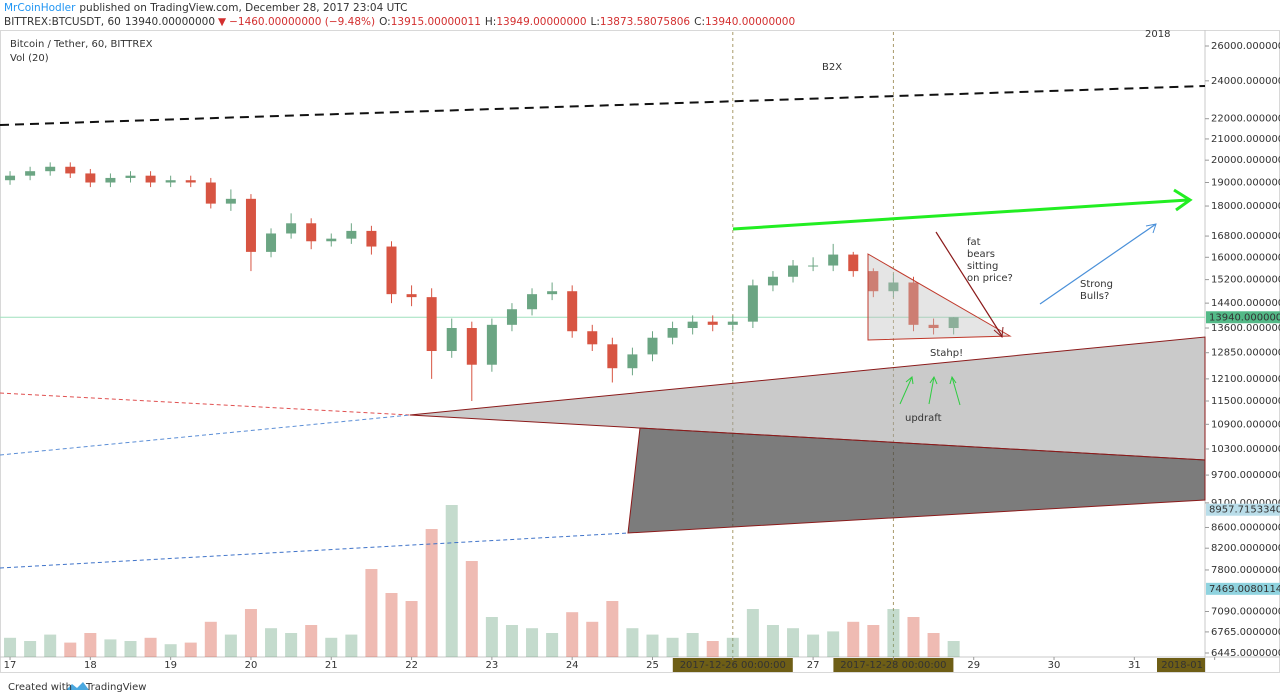 This screenshot has width=1280, height=699. What do you see at coordinates (90, 665) in the screenshot?
I see `x-tick-label: 18` at bounding box center [90, 665].